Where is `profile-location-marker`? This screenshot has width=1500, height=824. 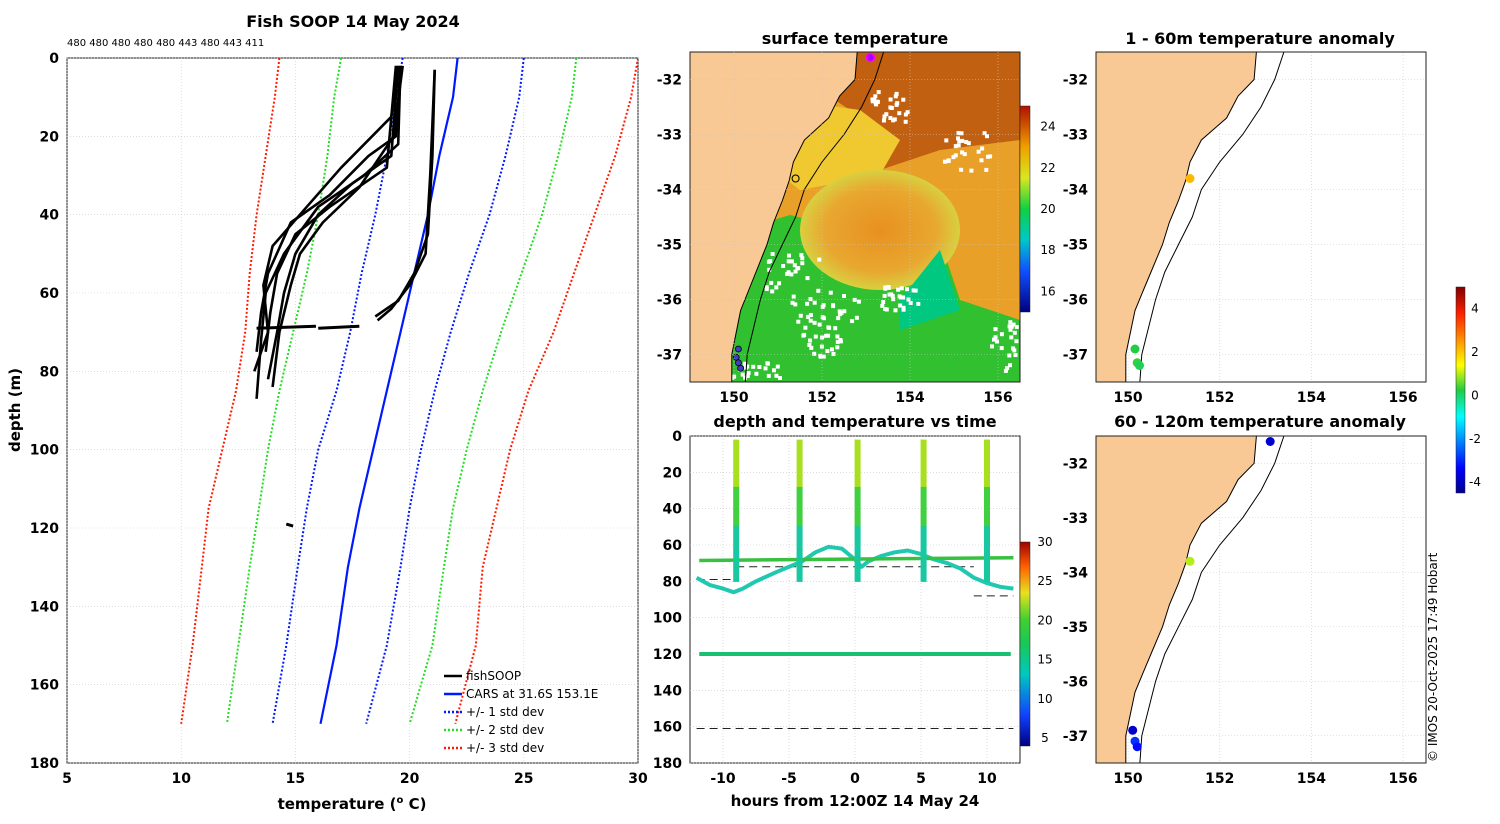
profile-location-marker is located at coordinates (795, 178).